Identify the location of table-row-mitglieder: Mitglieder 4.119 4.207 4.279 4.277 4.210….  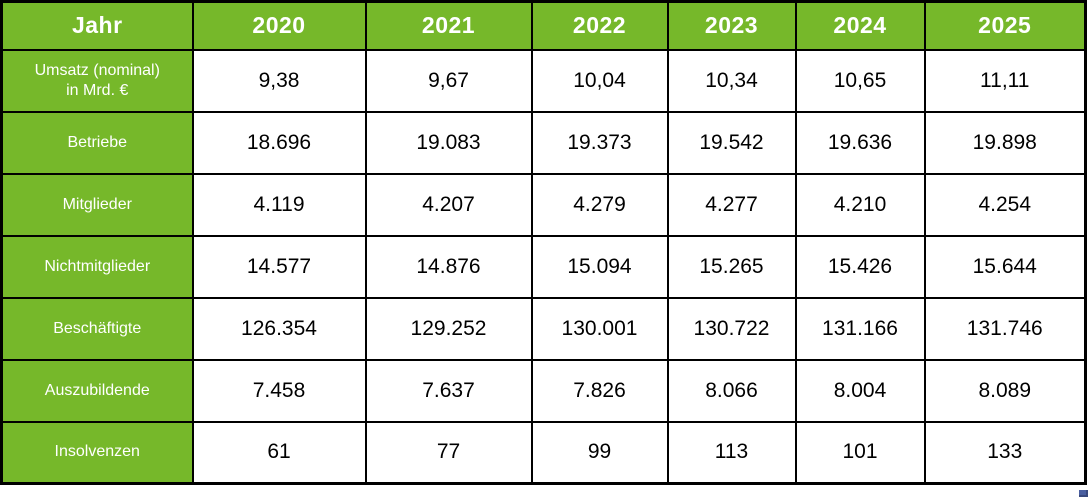
(543, 204).